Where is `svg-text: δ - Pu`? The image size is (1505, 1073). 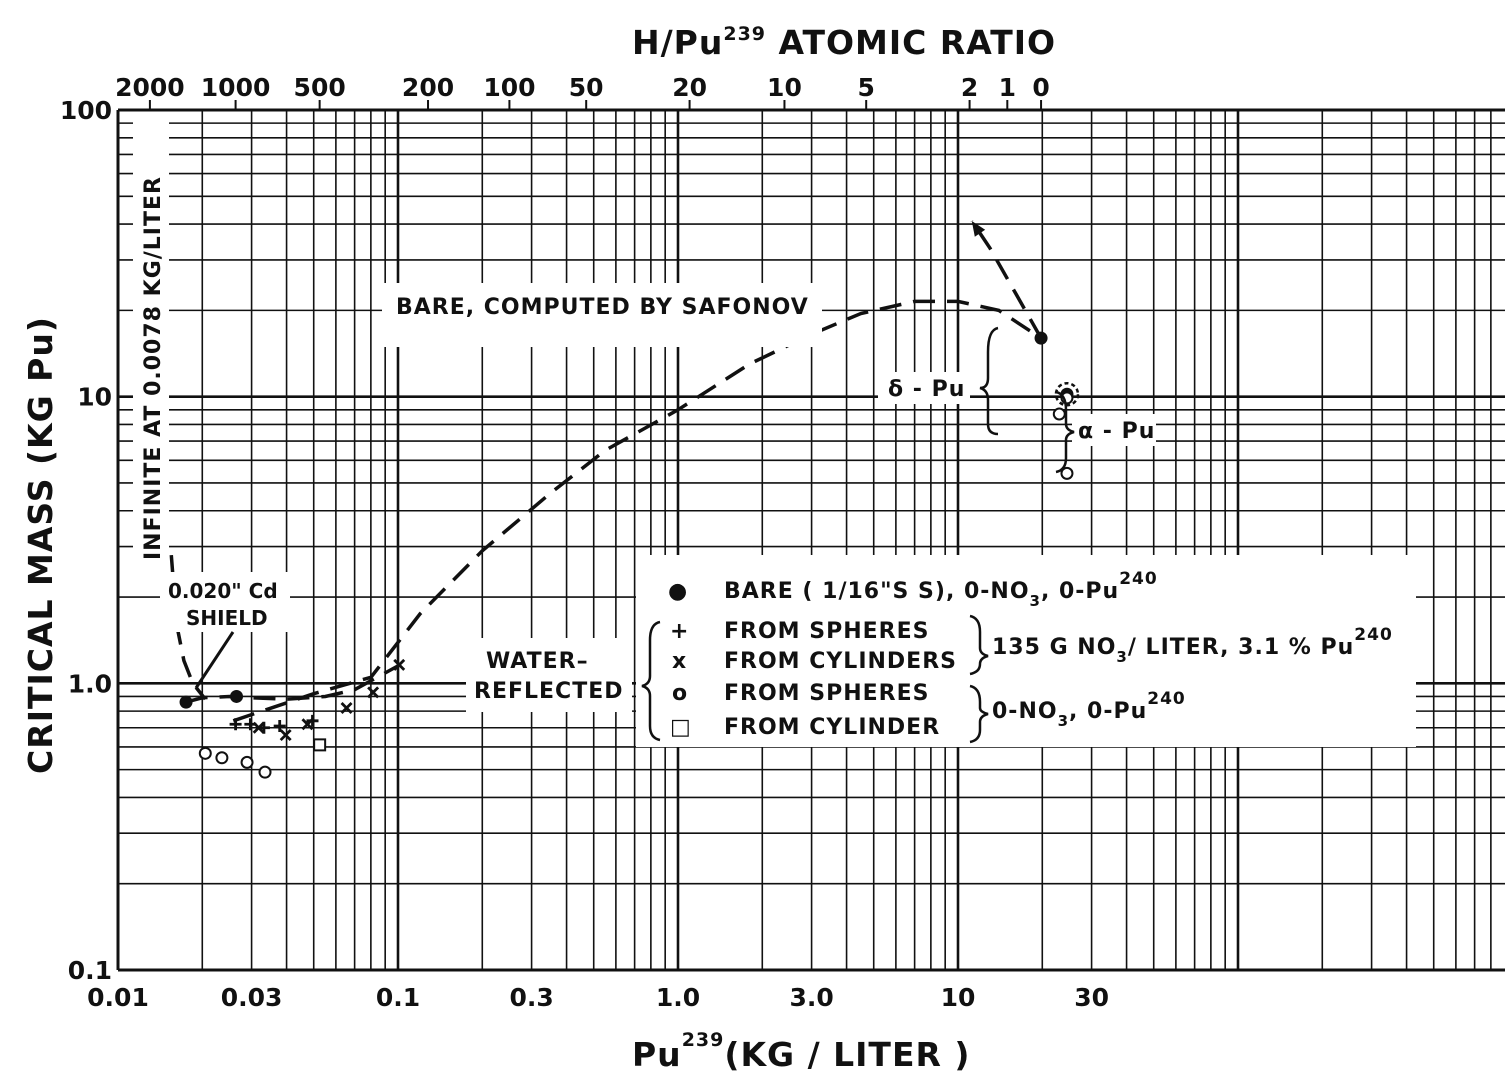 svg-text: δ - Pu is located at coordinates (926, 389).